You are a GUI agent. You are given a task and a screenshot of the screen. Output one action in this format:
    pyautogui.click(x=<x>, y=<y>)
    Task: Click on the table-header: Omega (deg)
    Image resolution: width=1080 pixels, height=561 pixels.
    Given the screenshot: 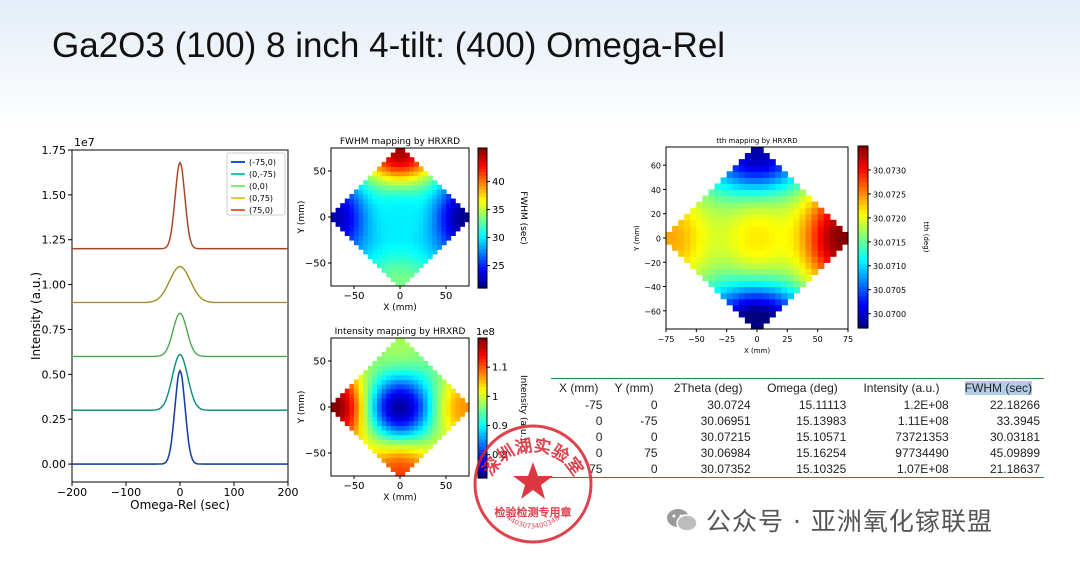 What is the action you would take?
    pyautogui.click(x=802, y=388)
    